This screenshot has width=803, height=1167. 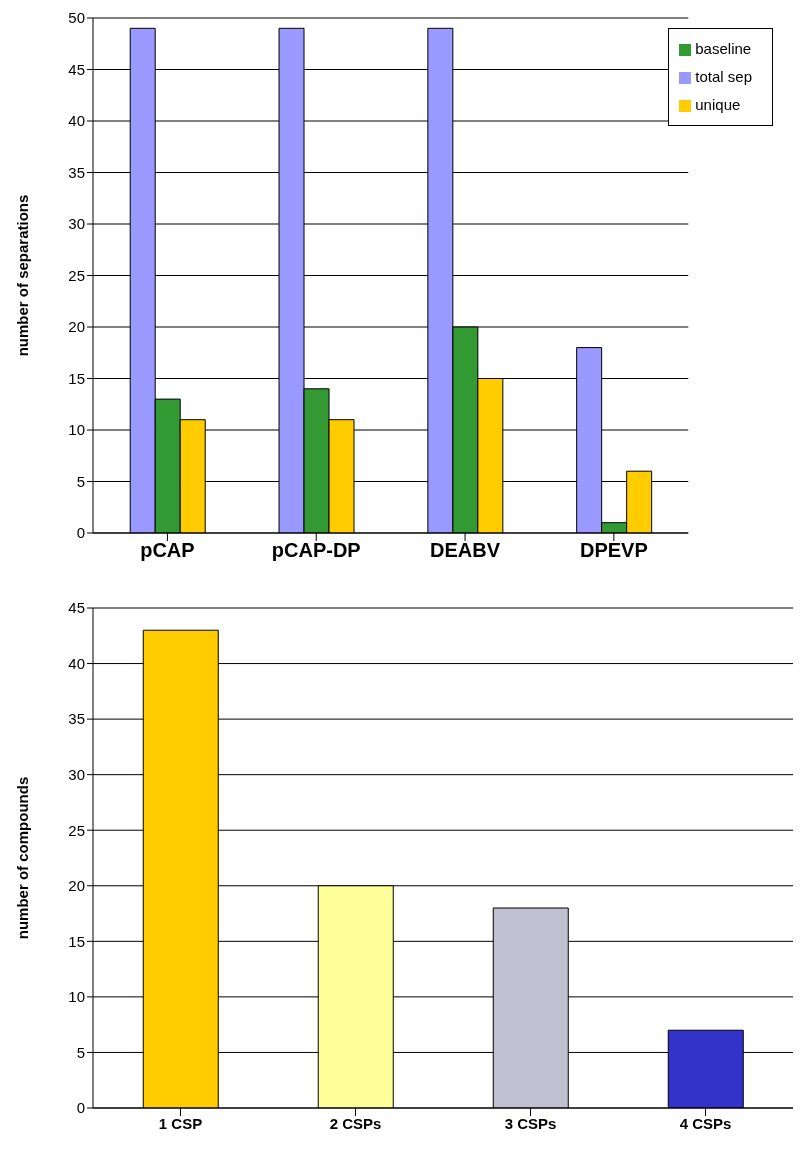 What do you see at coordinates (465, 550) in the screenshot?
I see `x-tick-label: DEABV` at bounding box center [465, 550].